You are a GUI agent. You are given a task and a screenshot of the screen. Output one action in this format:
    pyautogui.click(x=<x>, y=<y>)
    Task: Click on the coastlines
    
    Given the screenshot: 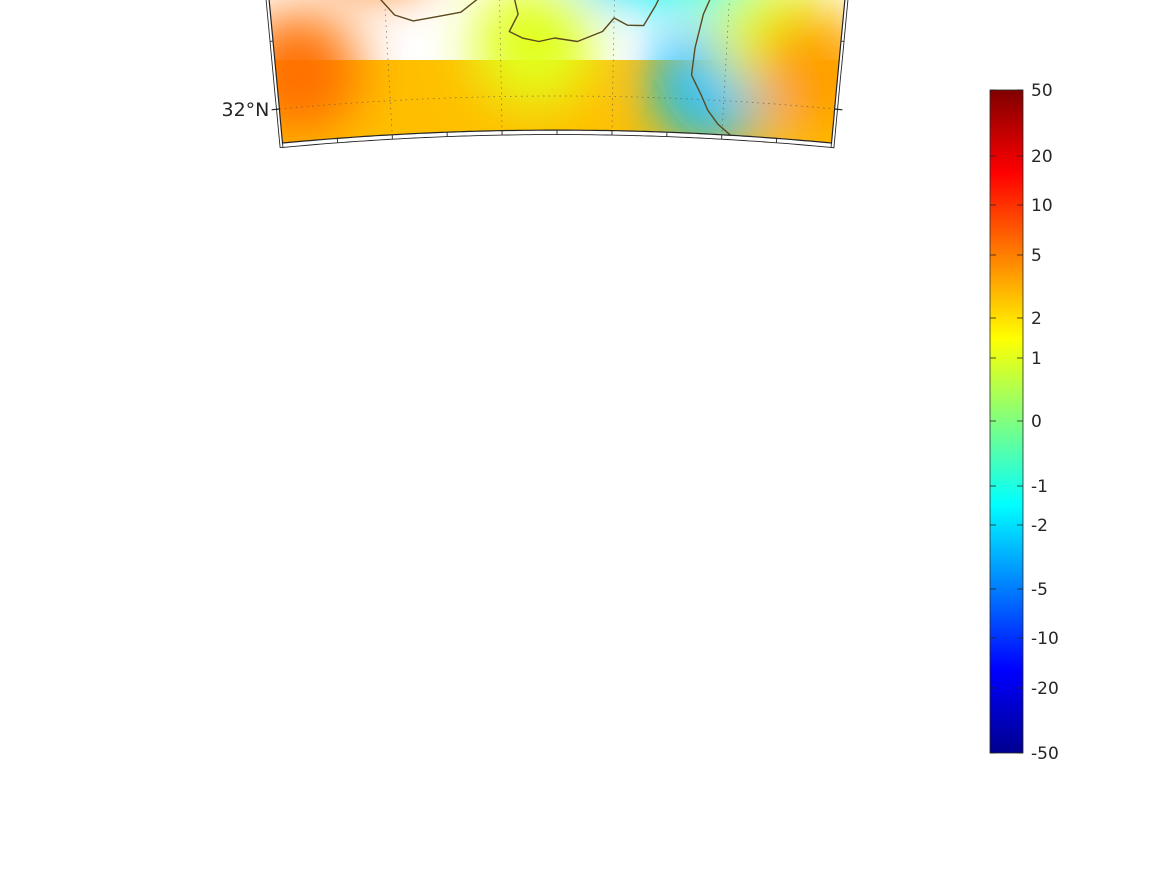 What is the action you would take?
    pyautogui.click(x=518, y=68)
    